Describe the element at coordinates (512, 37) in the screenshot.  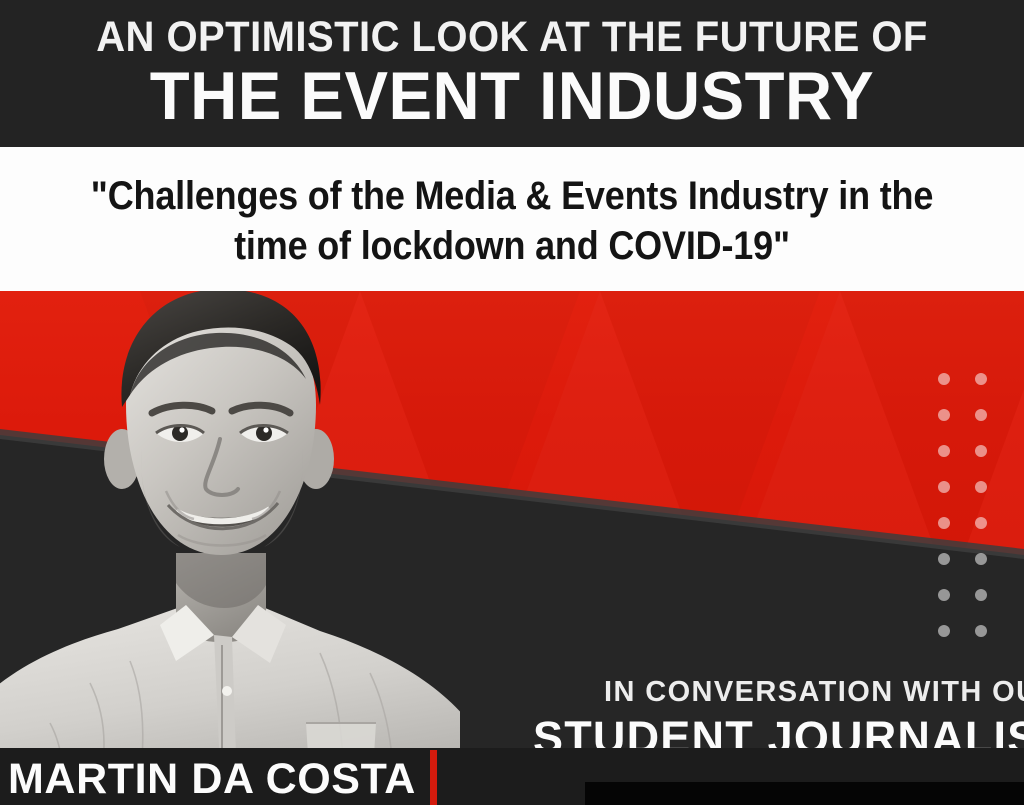
I see `headline-line-1: AN OPTIMISTIC LOOK AT THE FUTURE OF` at that location.